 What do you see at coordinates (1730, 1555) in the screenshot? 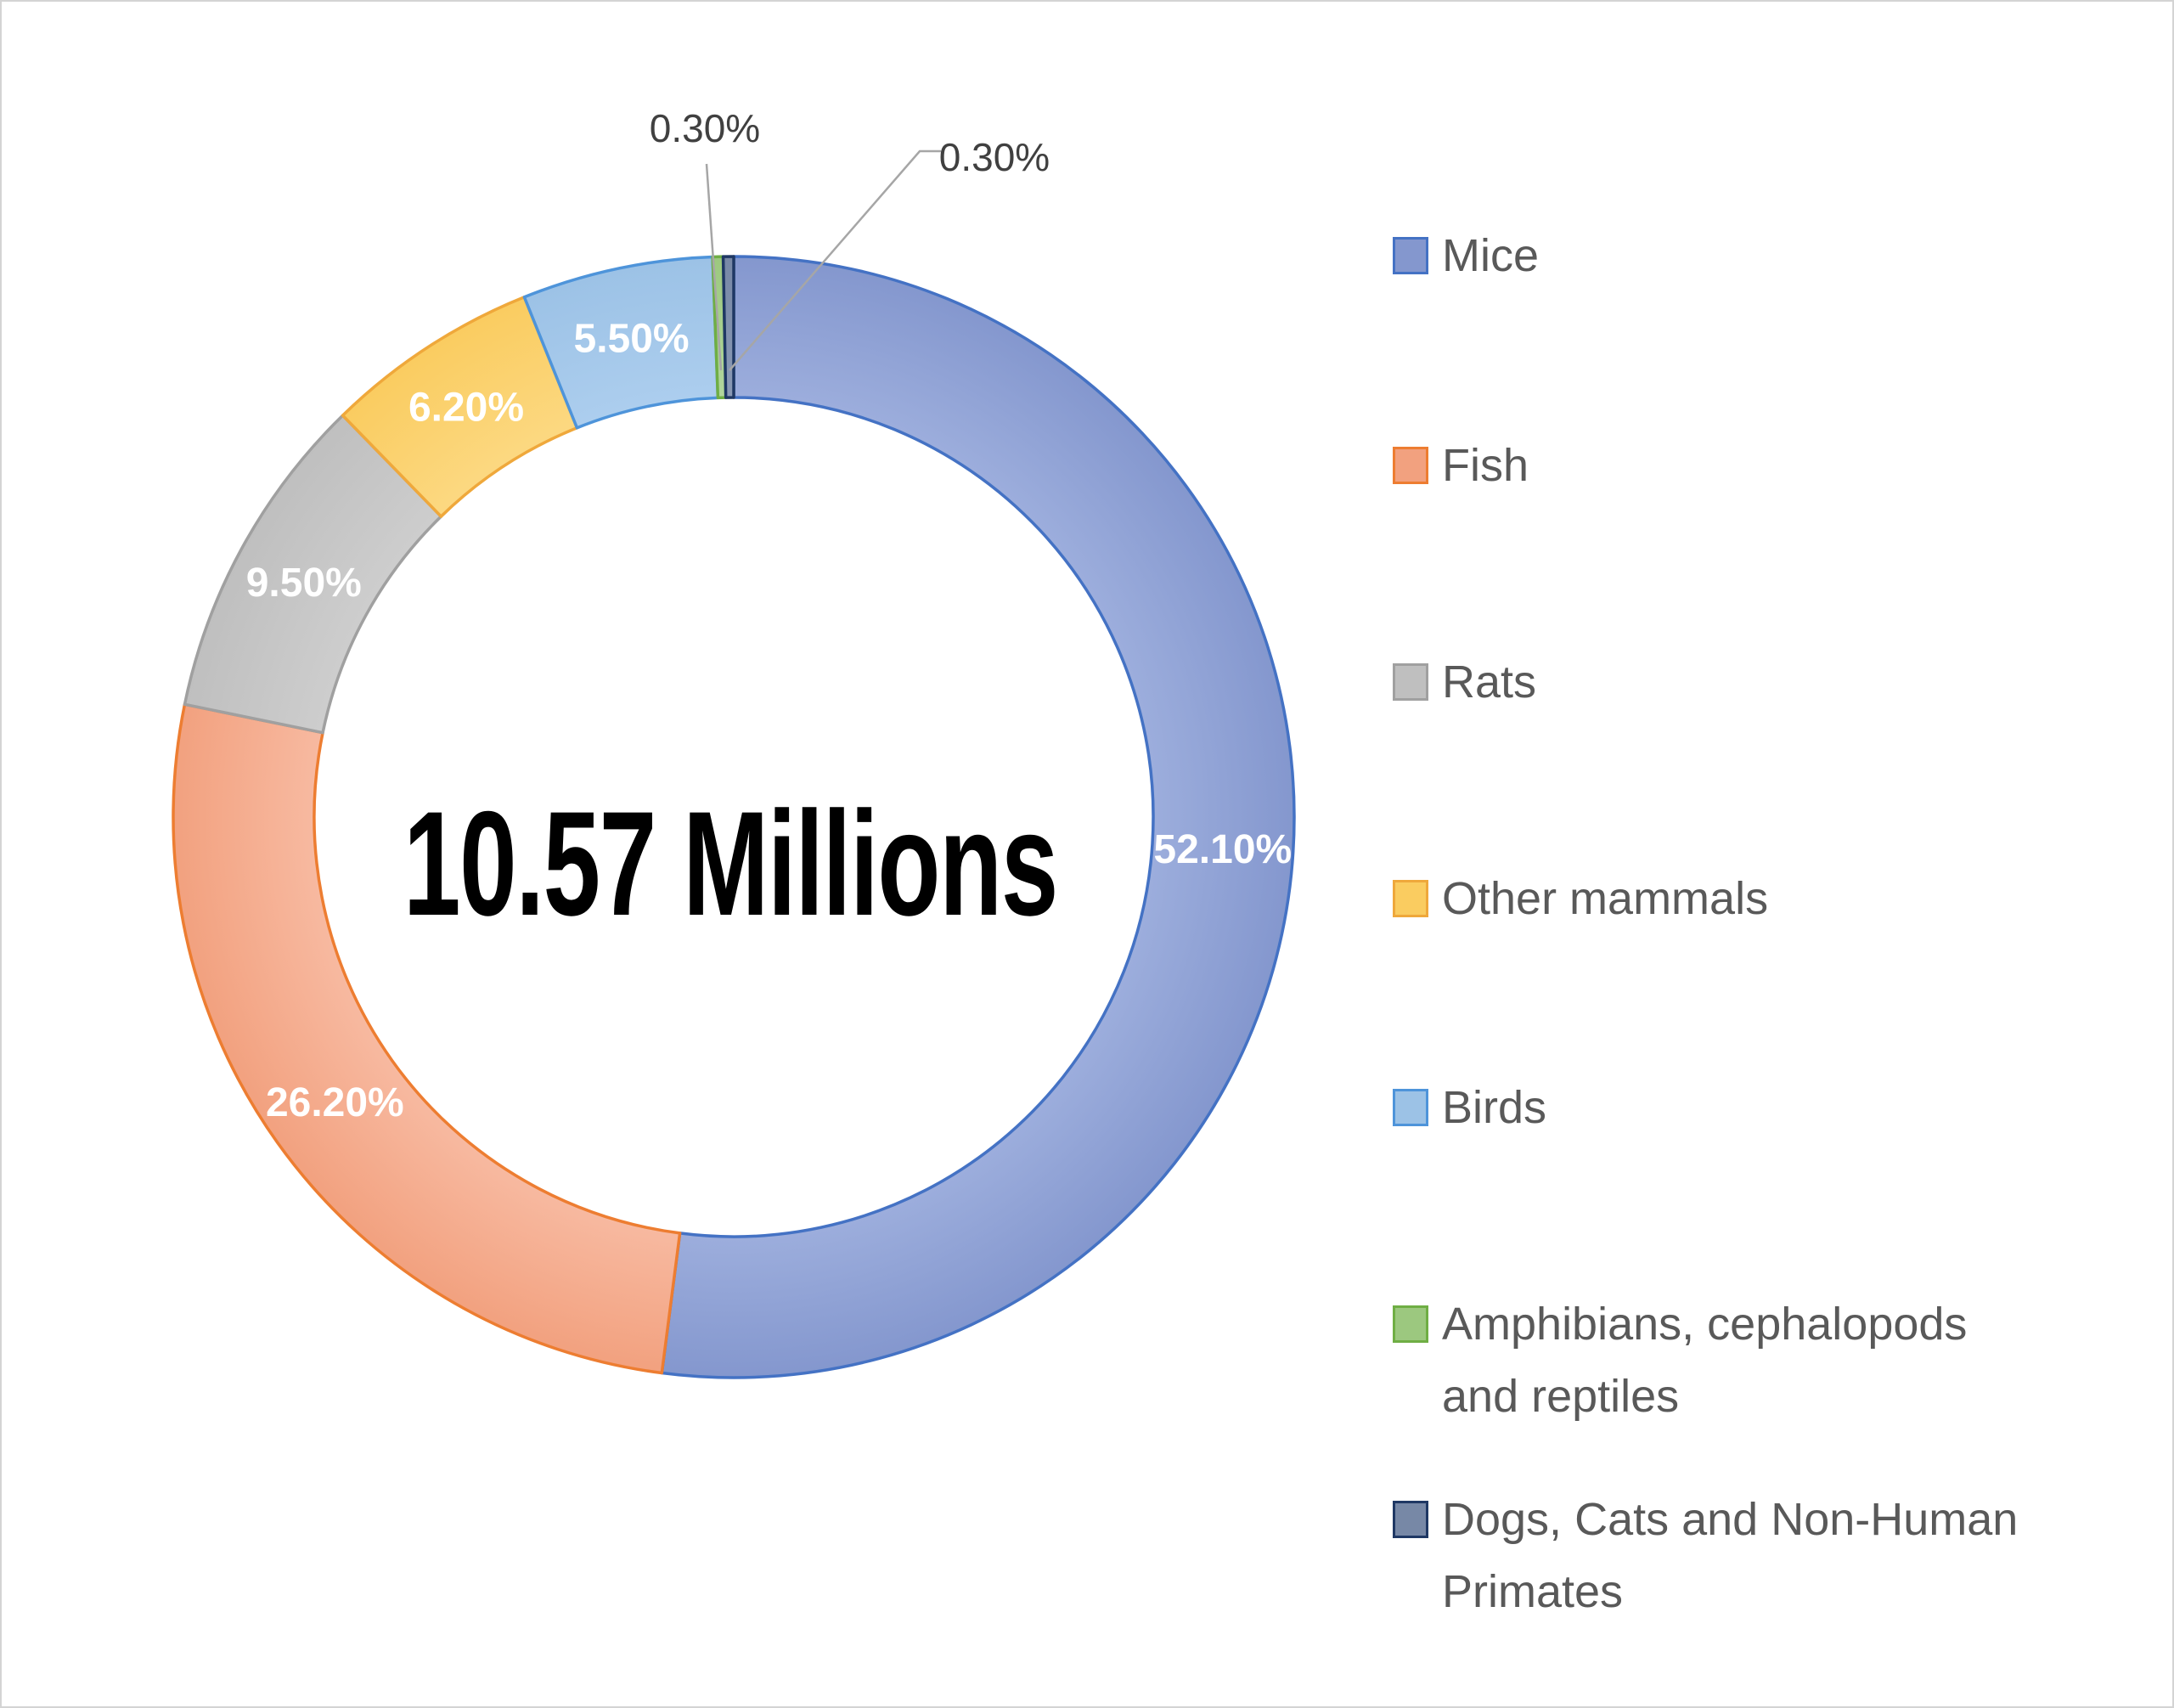
I see `legend-label-dogs-cats-primates: Dogs, Cats and Non-Human Primates` at bounding box center [1730, 1555].